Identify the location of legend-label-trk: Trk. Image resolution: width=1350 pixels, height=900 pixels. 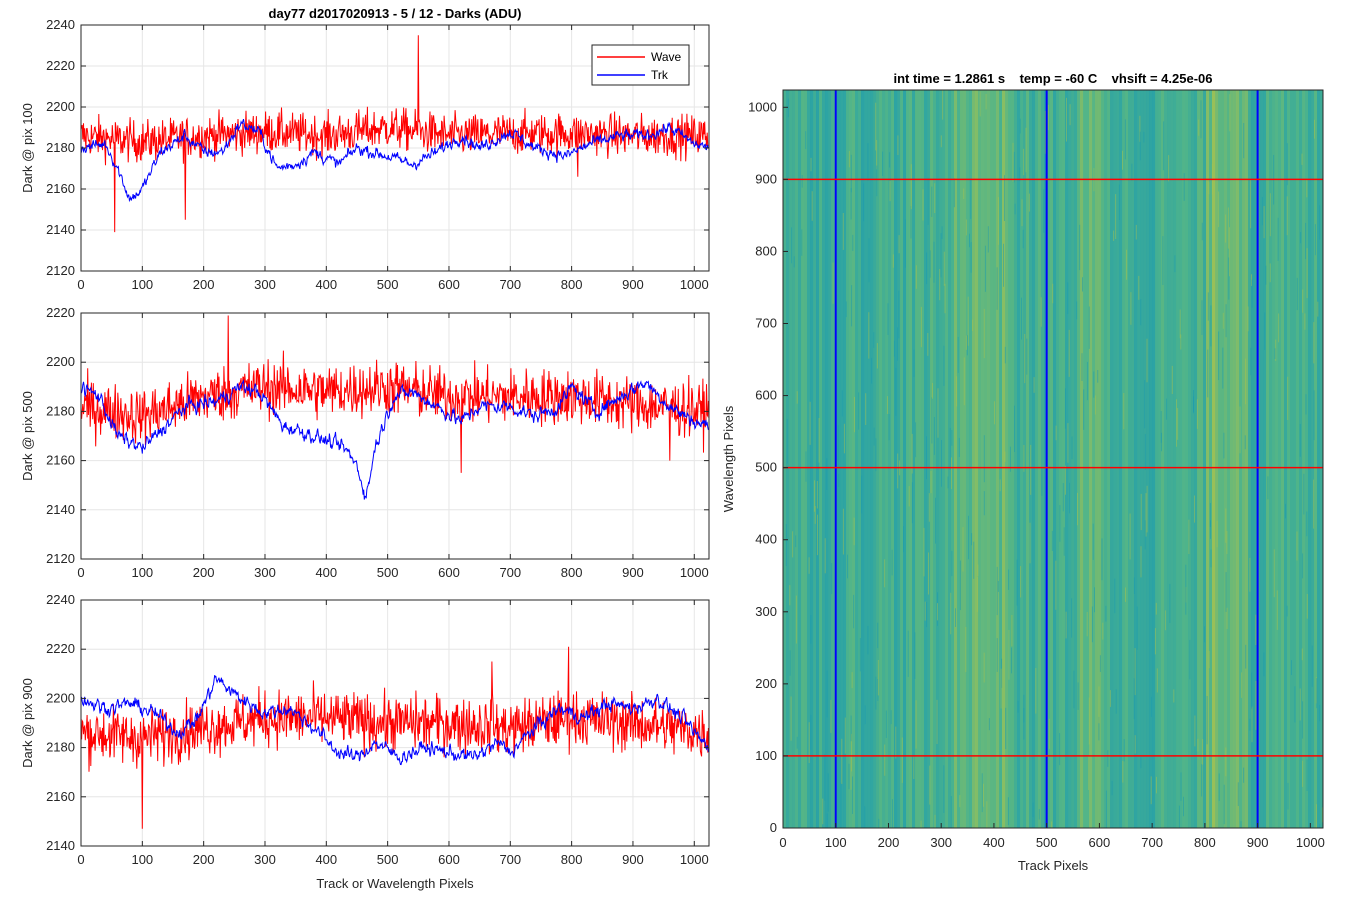
(660, 75).